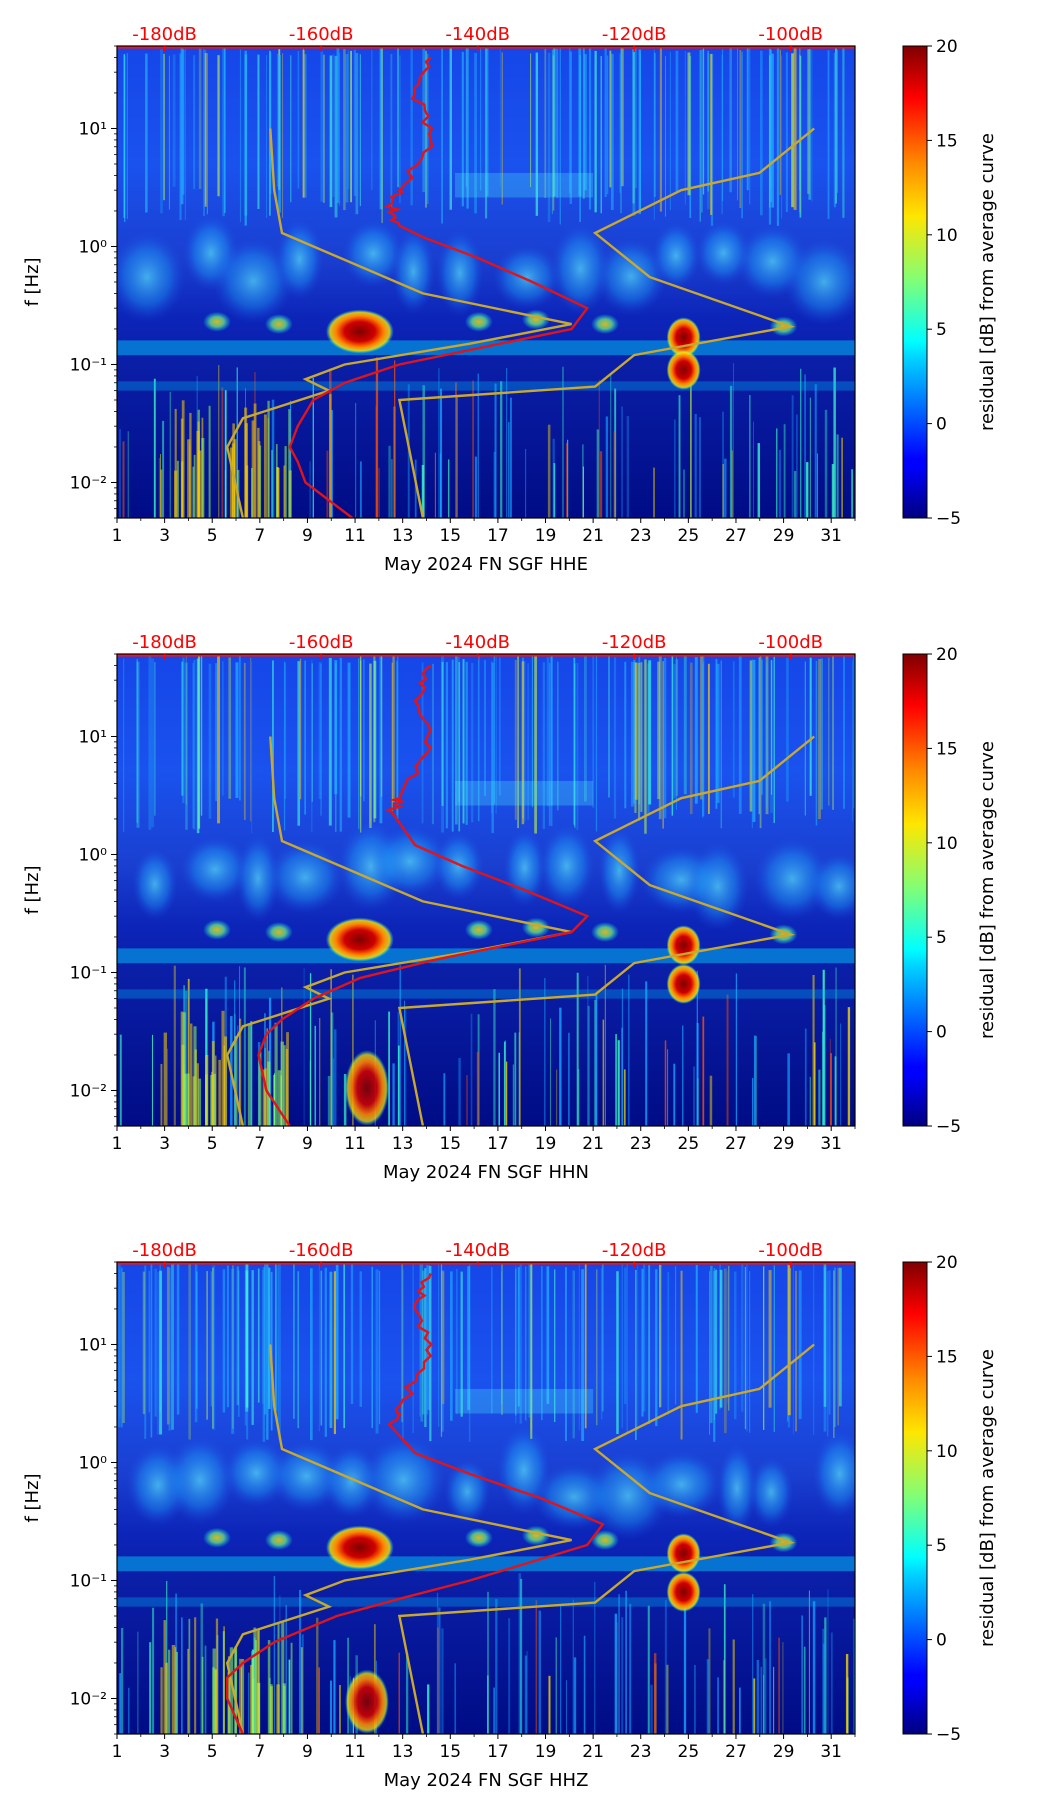 The image size is (1052, 1806). What do you see at coordinates (486, 1780) in the screenshot?
I see `x-axis-label: May 2024 FN SGF HHZ` at bounding box center [486, 1780].